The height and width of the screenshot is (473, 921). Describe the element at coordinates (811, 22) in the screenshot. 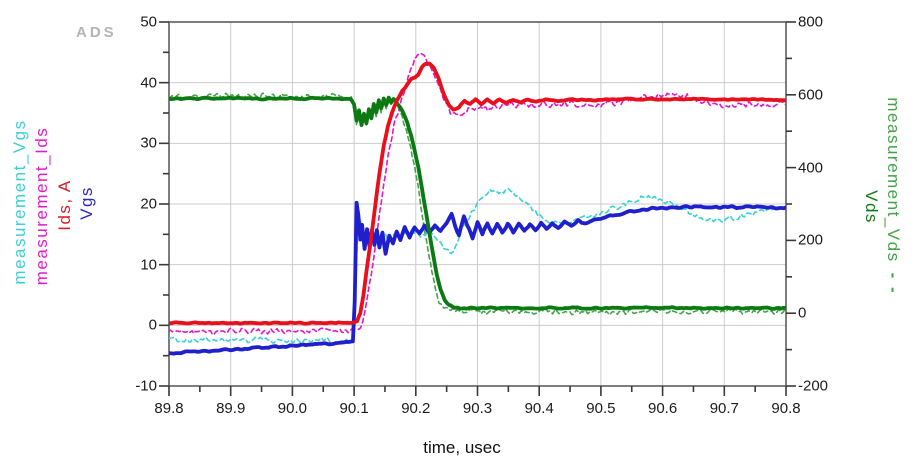

I see `right-tick-label: 800` at that location.